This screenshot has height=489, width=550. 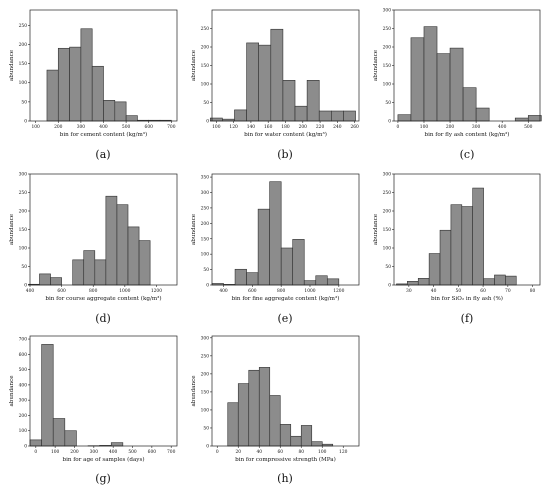 I want to click on y-tick-label: 400, so click(x=23, y=385).